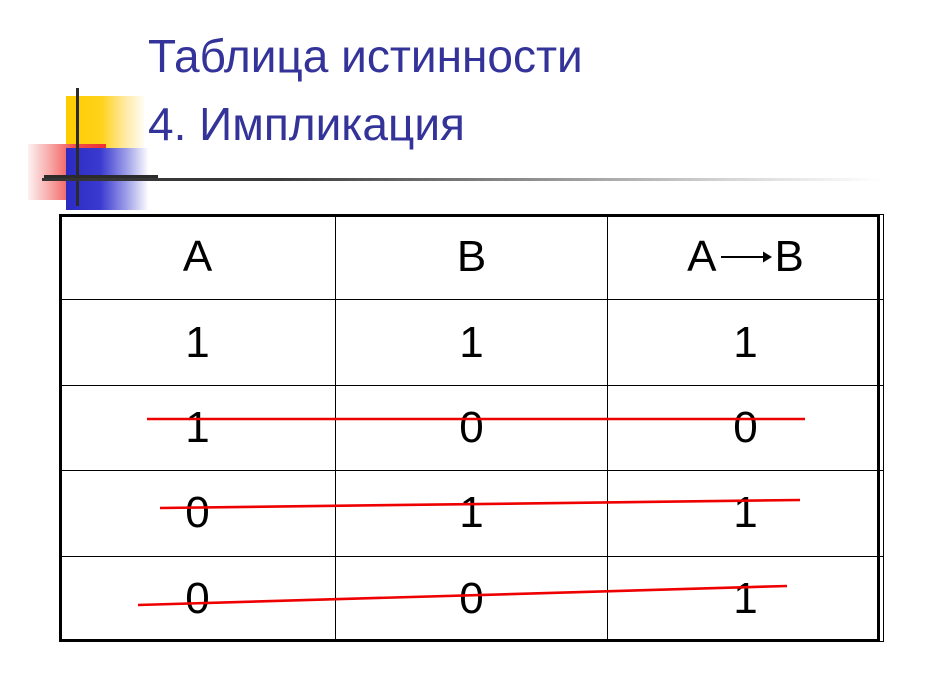  Describe the element at coordinates (197, 342) in the screenshot. I see `cell-r1-a: 1` at that location.